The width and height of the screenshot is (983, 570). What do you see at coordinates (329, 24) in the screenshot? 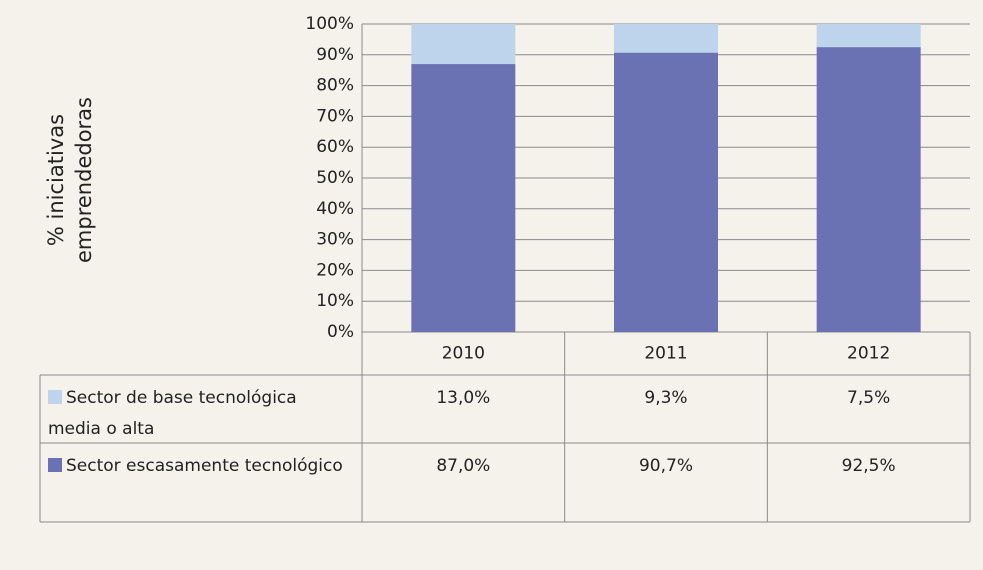
I see `y-tick-label: 100%` at bounding box center [329, 24].